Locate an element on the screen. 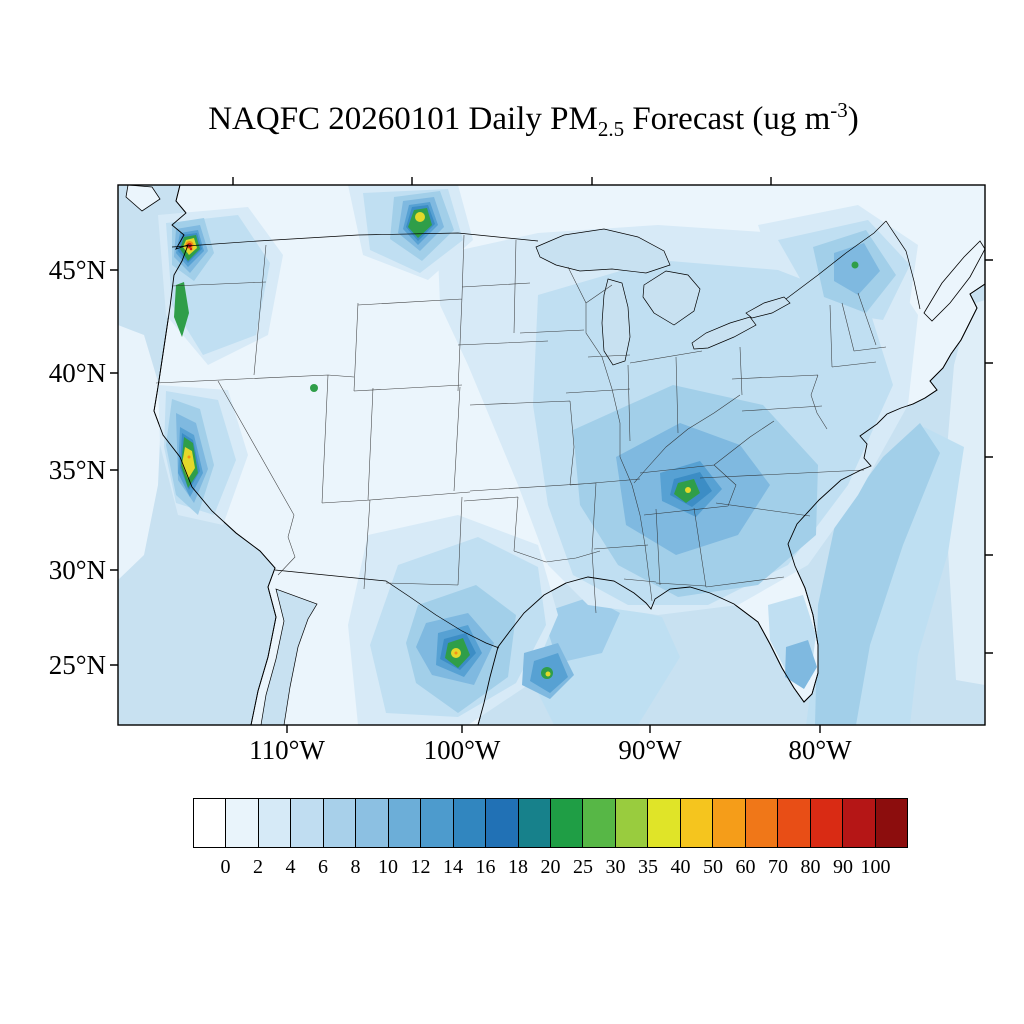  title-prefix: NAQFC 20260101 Daily PM is located at coordinates (403, 119).